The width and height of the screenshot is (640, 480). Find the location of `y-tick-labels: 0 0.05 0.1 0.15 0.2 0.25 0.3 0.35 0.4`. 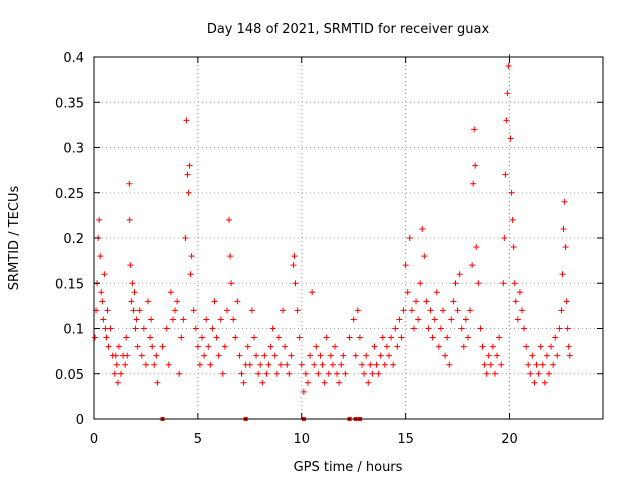

y-tick-labels: 0 0.05 0.1 0.15 0.2 0.25 0.3 0.35 0.4 is located at coordinates (69, 239).